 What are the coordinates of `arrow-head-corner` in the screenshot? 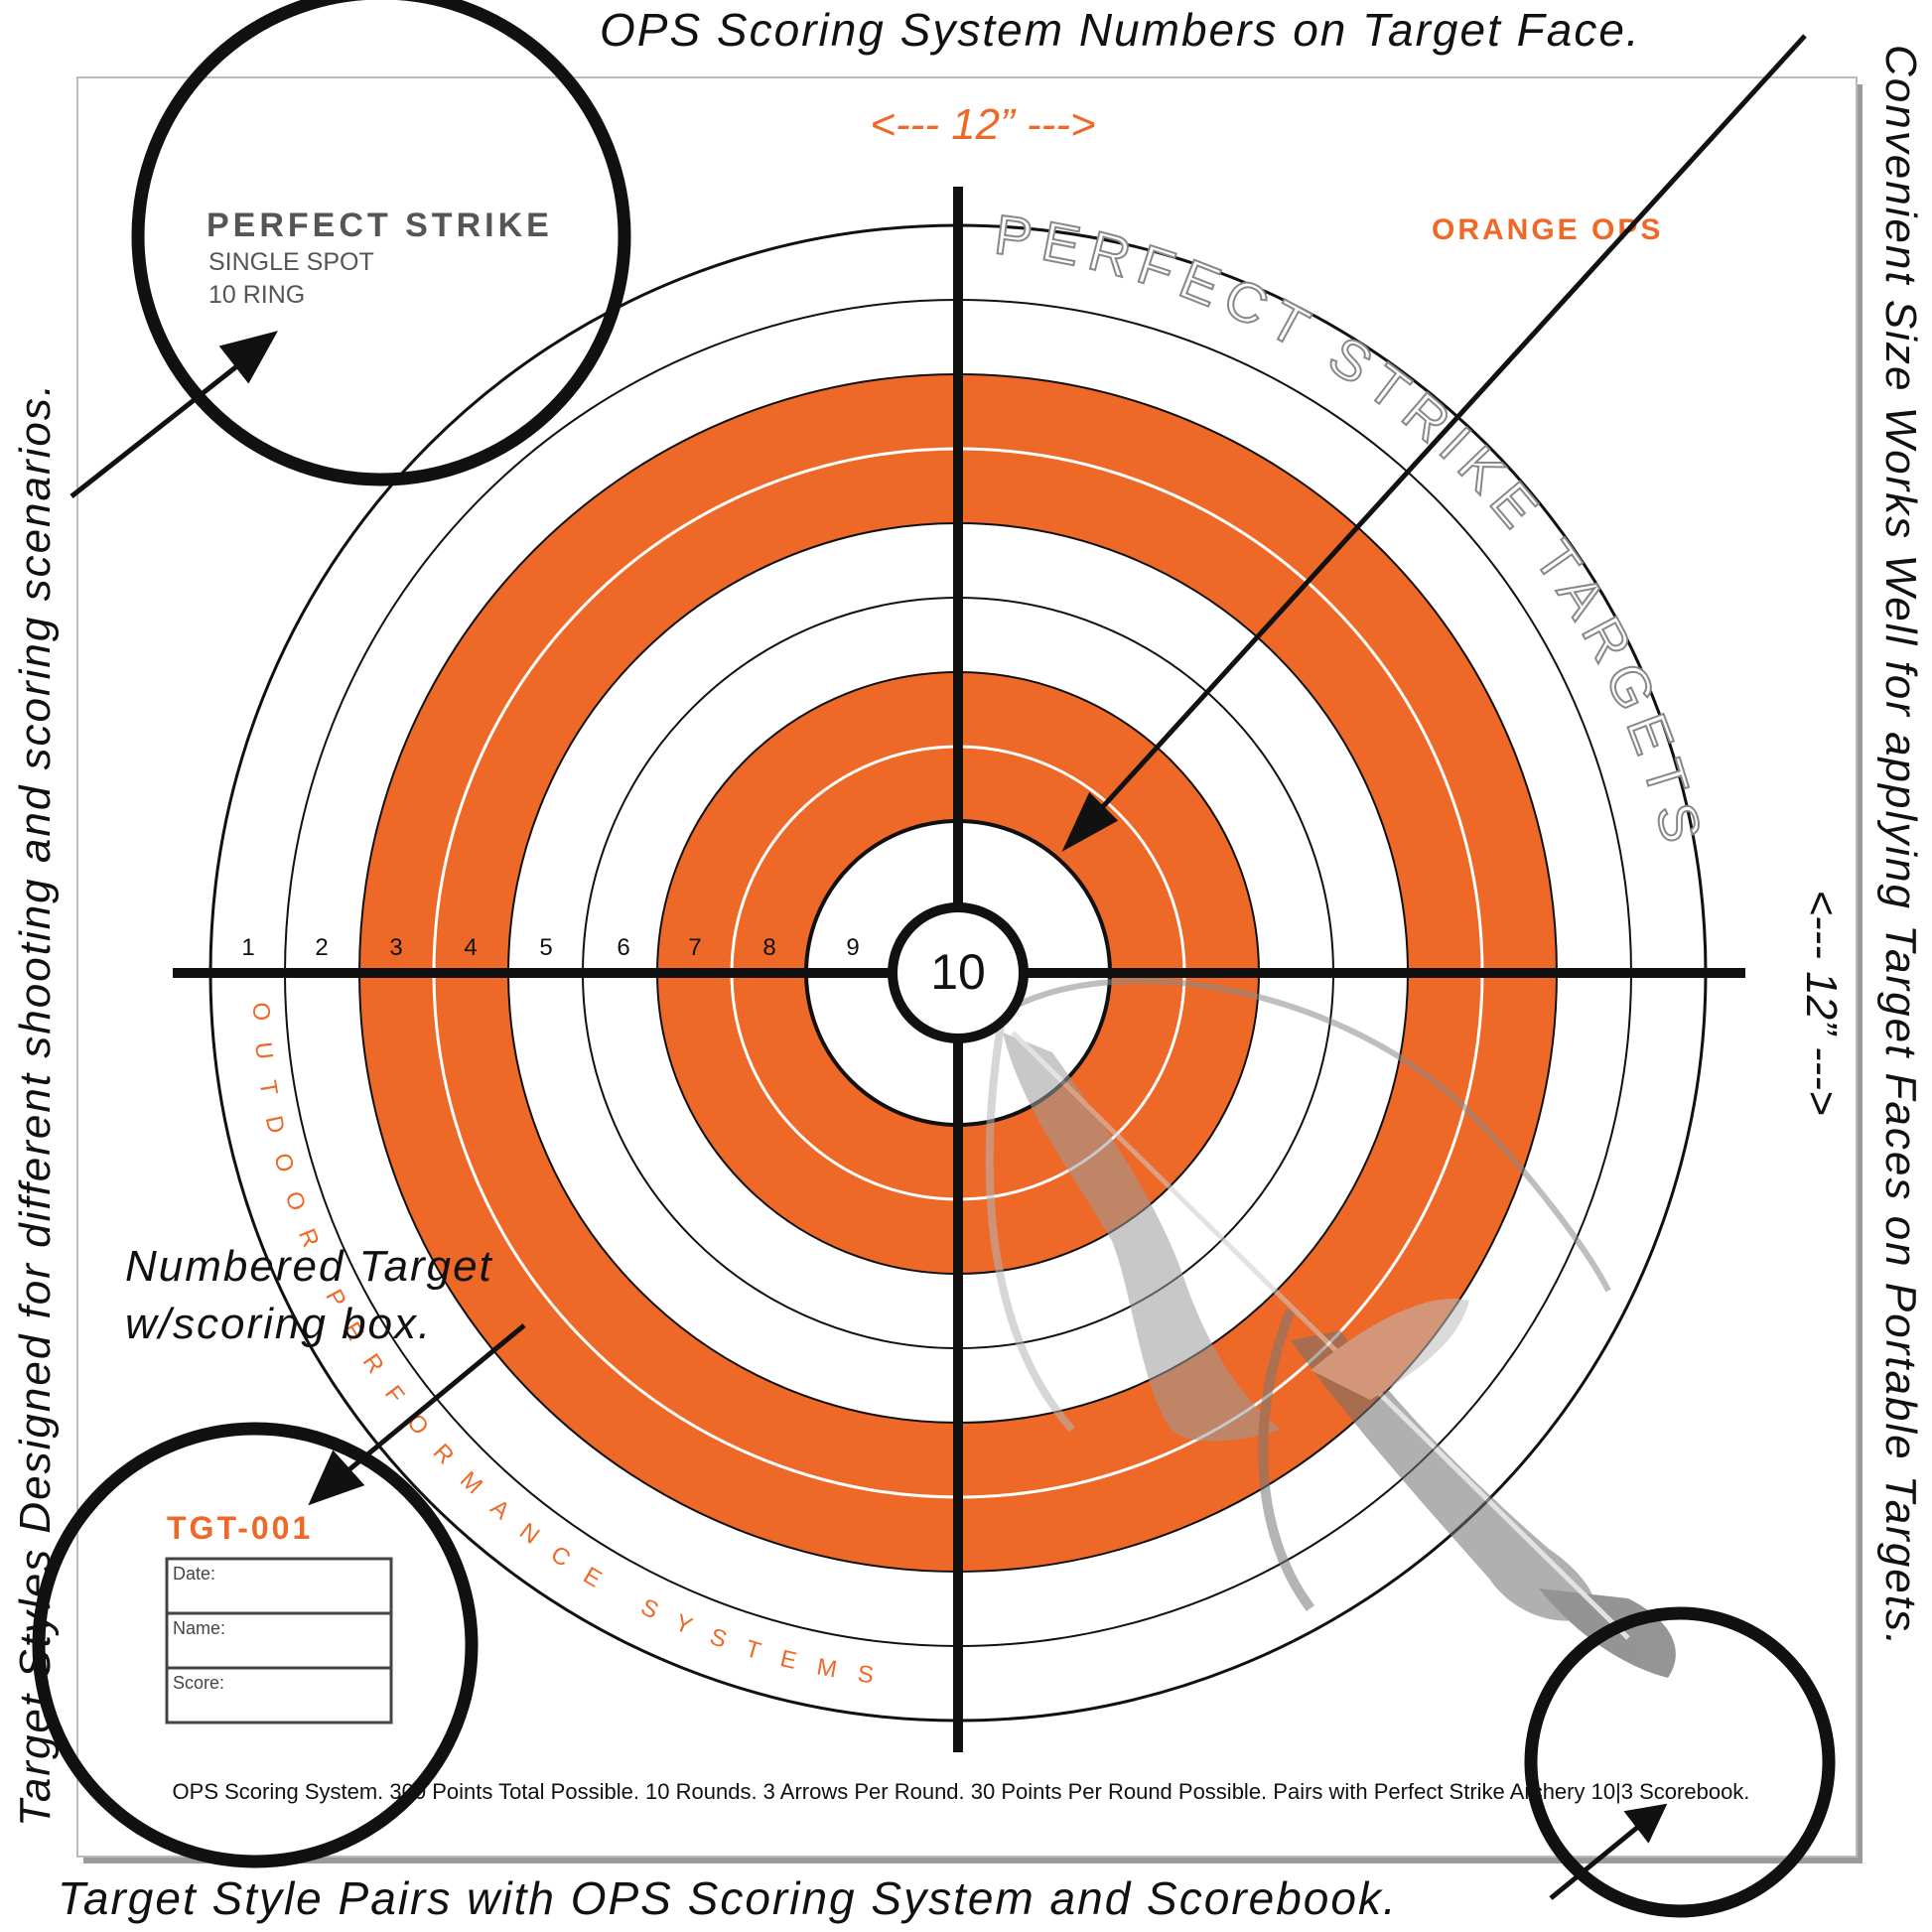 It's located at (1645, 1823).